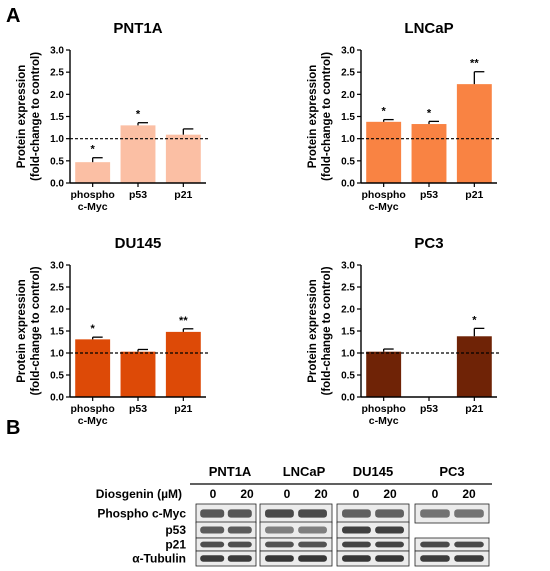 This screenshot has height=571, width=550. I want to click on chart-title: PC3, so click(428, 243).